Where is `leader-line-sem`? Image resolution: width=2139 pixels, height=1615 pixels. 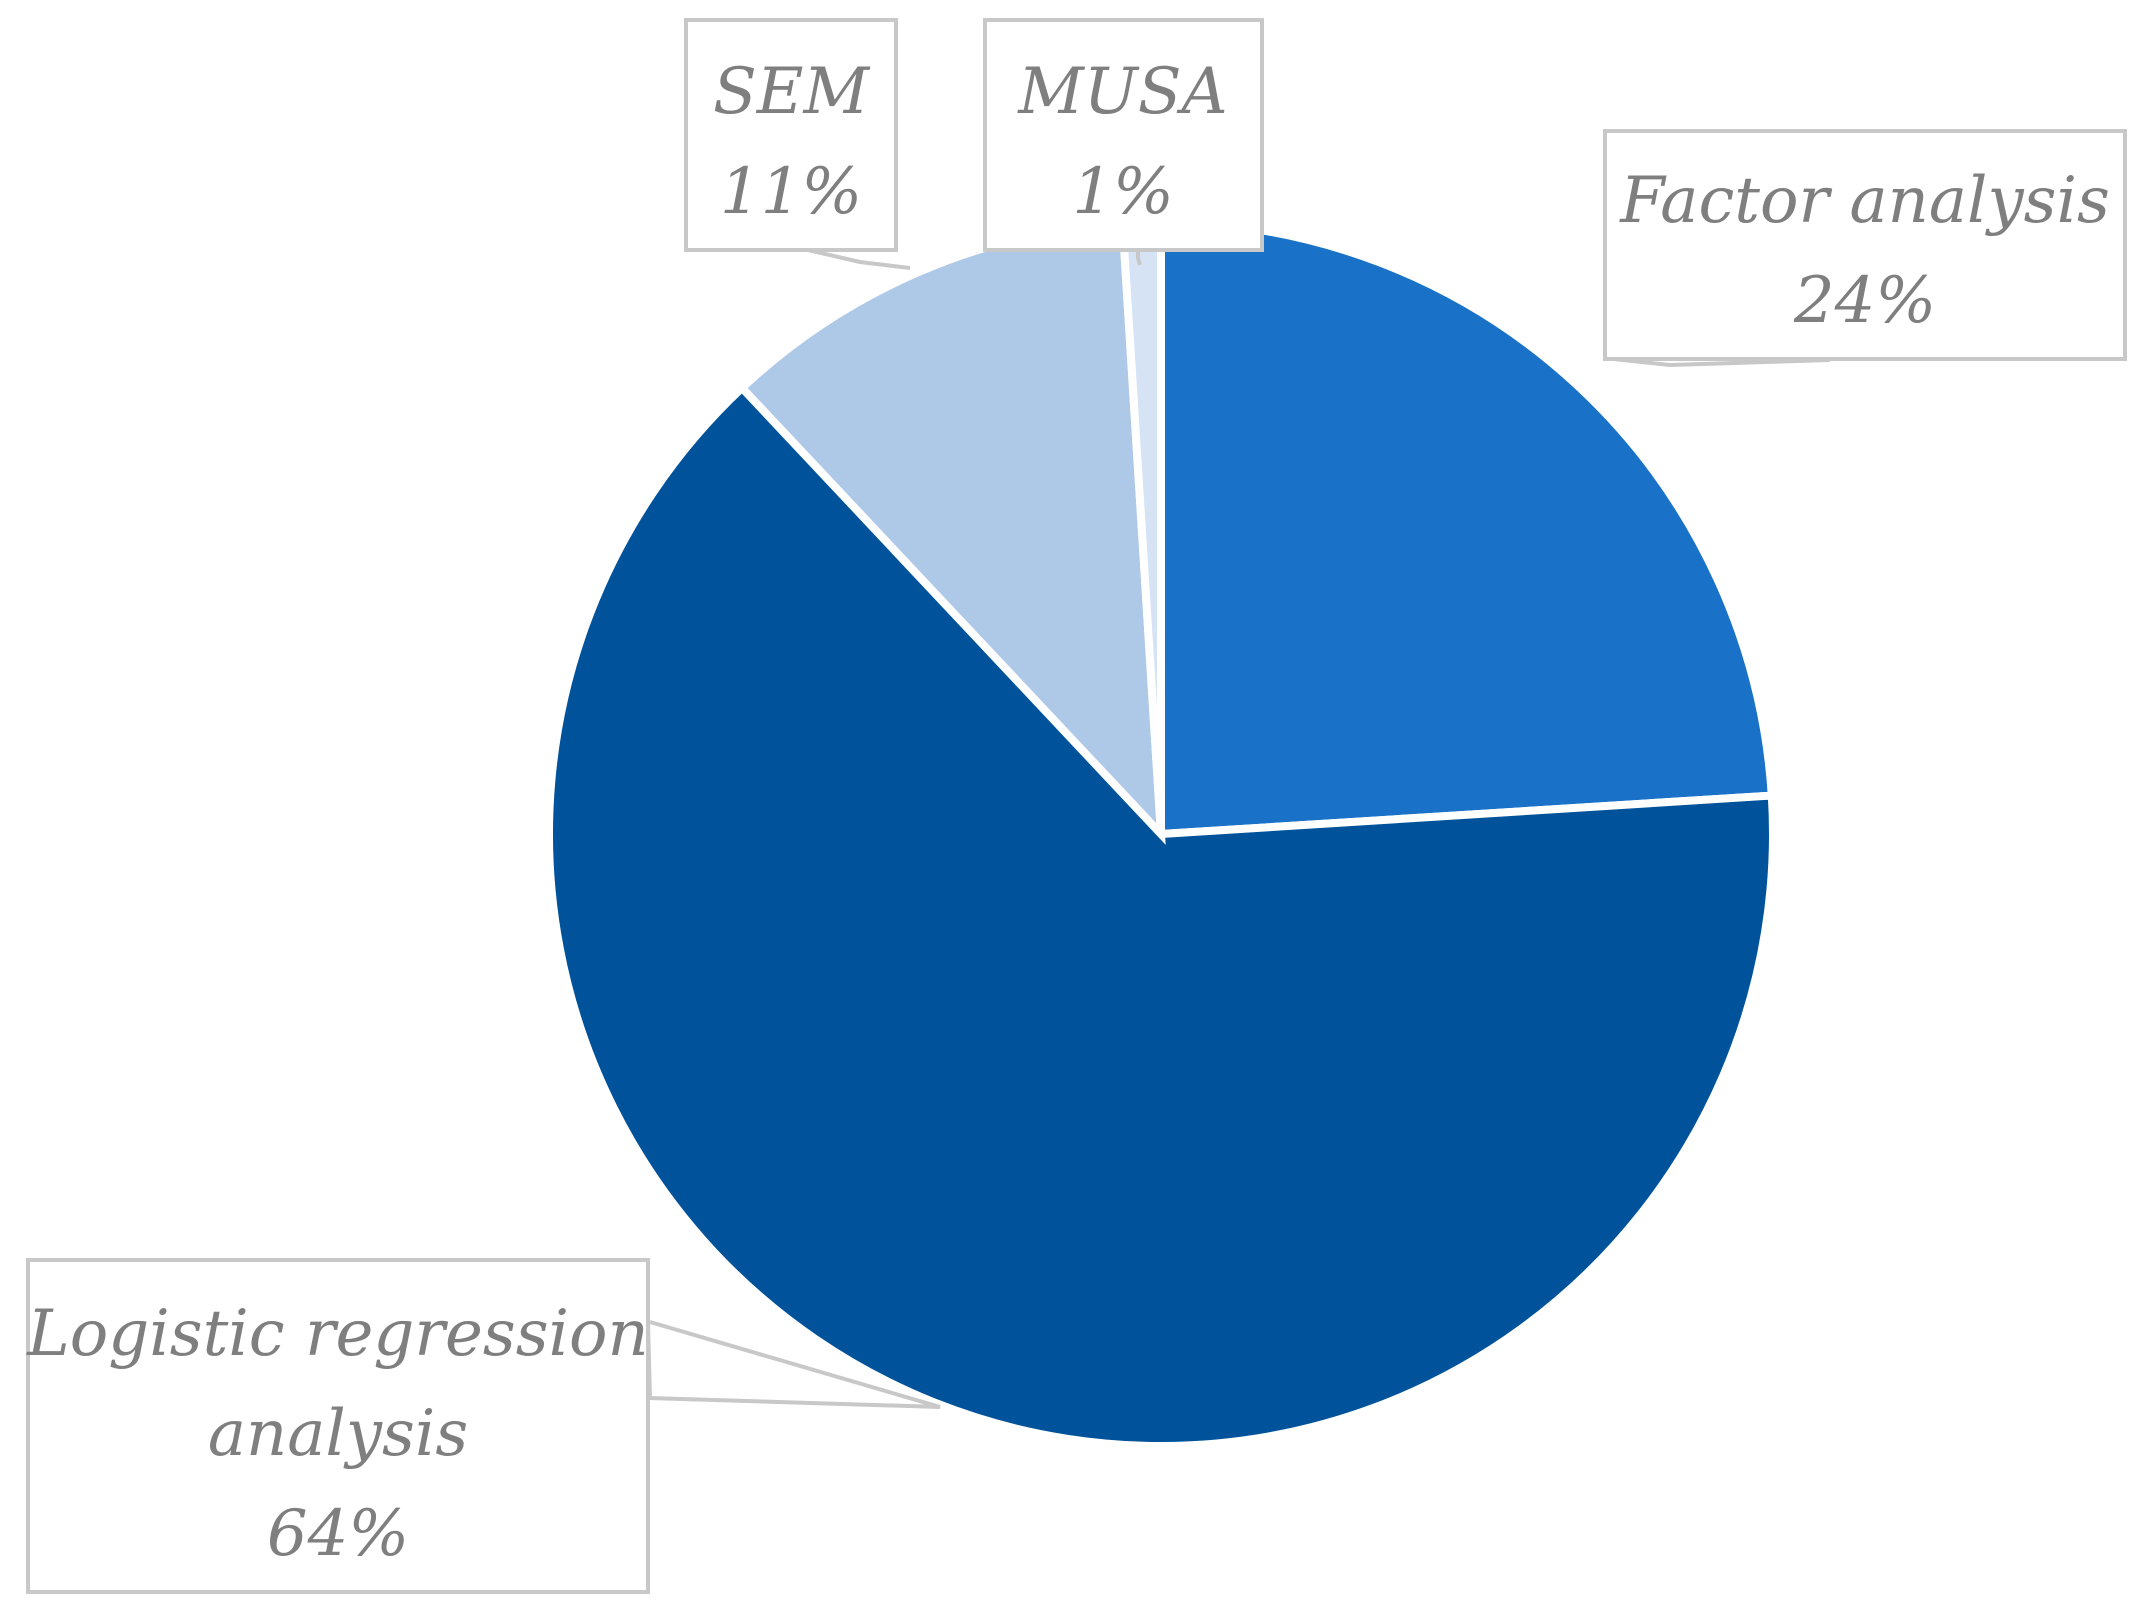 leader-line-sem is located at coordinates (859, 259).